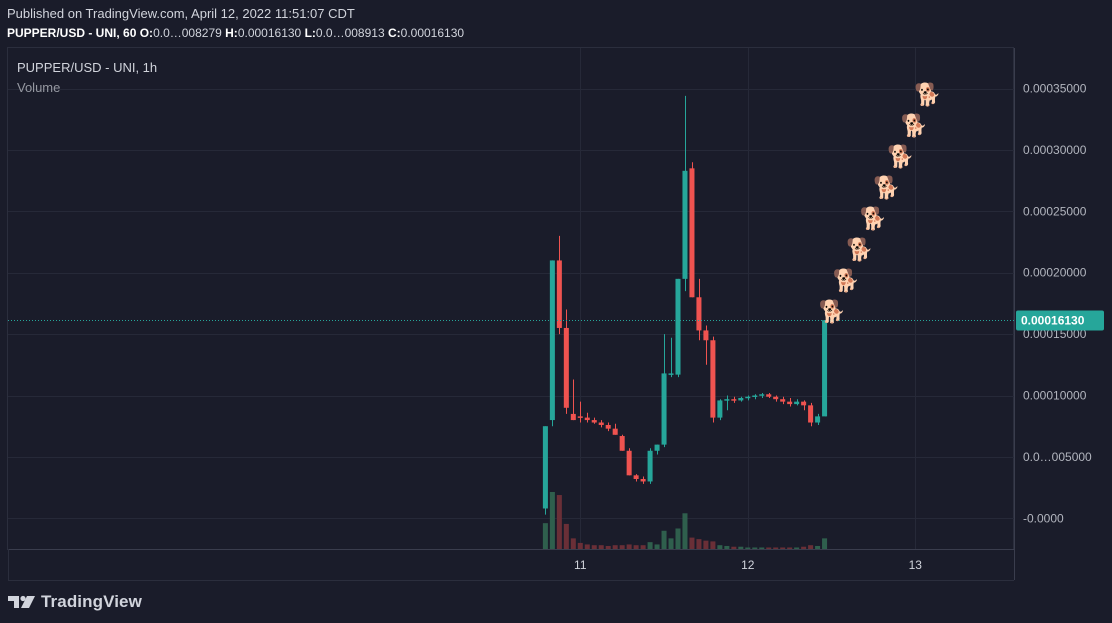 The height and width of the screenshot is (623, 1112). Describe the element at coordinates (1055, 273) in the screenshot. I see `price-tick-label: 0.00020000` at that location.